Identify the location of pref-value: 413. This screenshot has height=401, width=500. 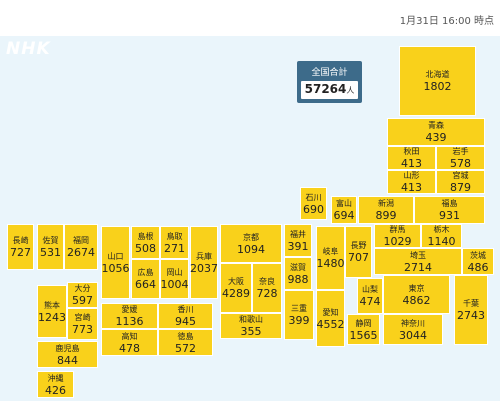
(411, 163).